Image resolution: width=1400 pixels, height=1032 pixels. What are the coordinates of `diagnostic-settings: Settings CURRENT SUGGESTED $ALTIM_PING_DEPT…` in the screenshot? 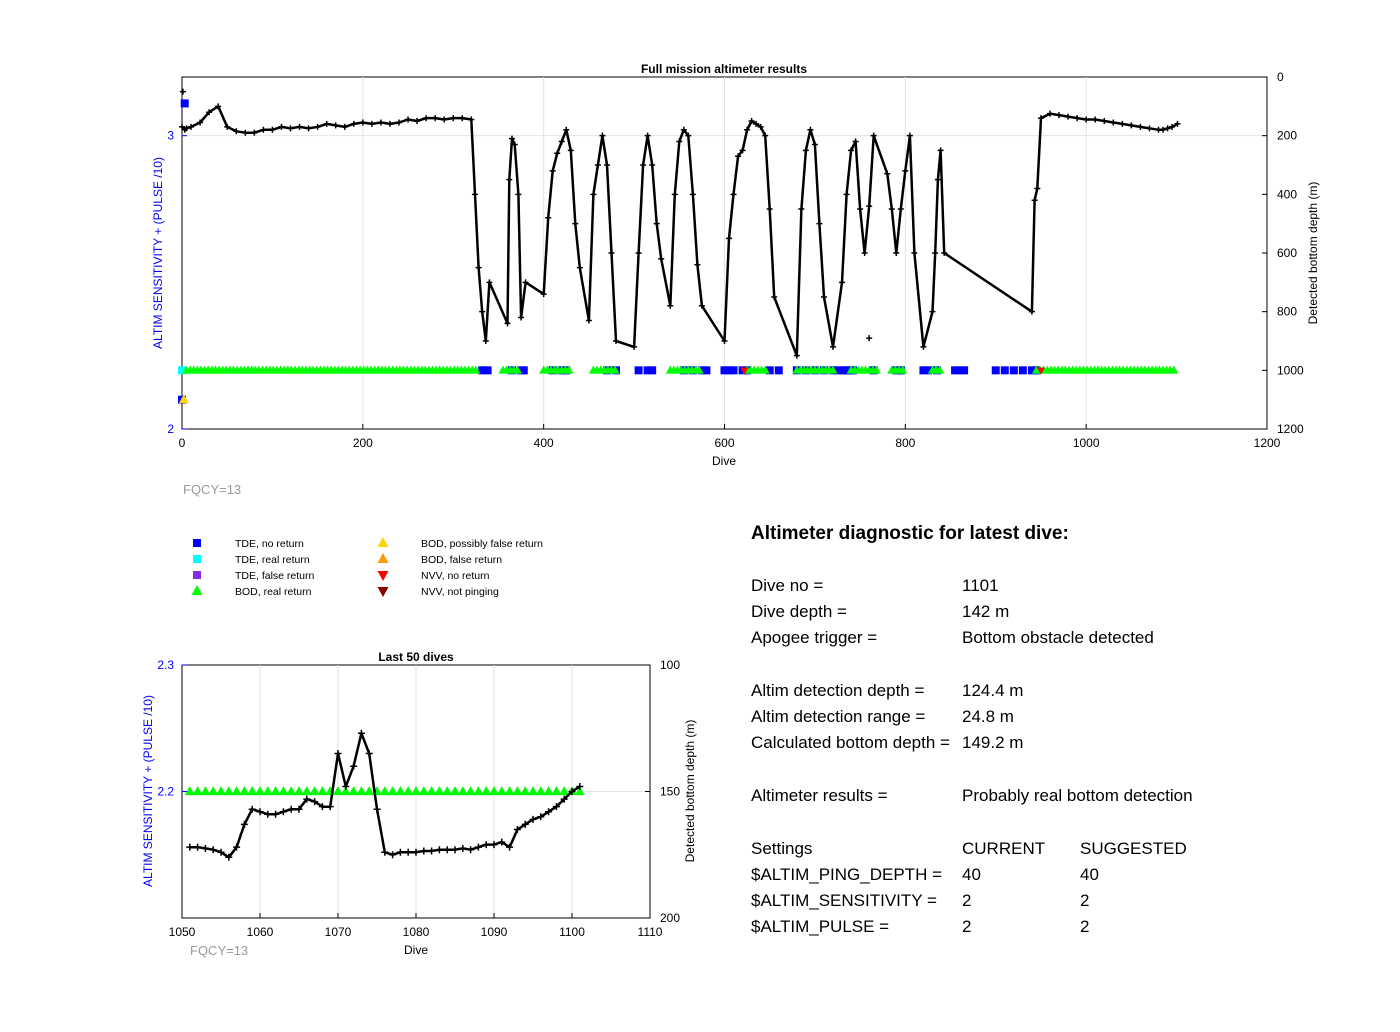 It's located at (969, 887).